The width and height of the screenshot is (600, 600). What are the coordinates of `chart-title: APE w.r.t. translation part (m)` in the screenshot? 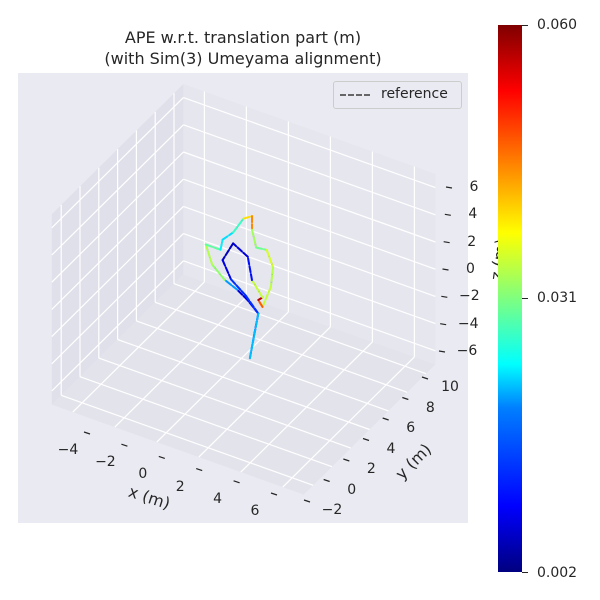 It's located at (243, 37).